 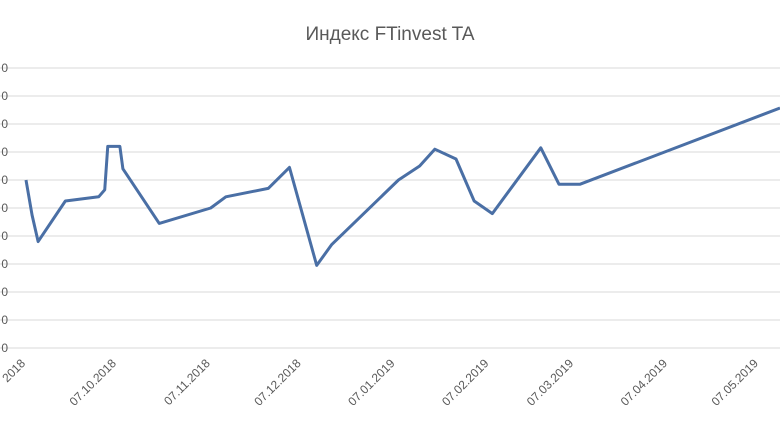 What do you see at coordinates (93, 382) in the screenshot?
I see `x-tick-label: 07.10.2018` at bounding box center [93, 382].